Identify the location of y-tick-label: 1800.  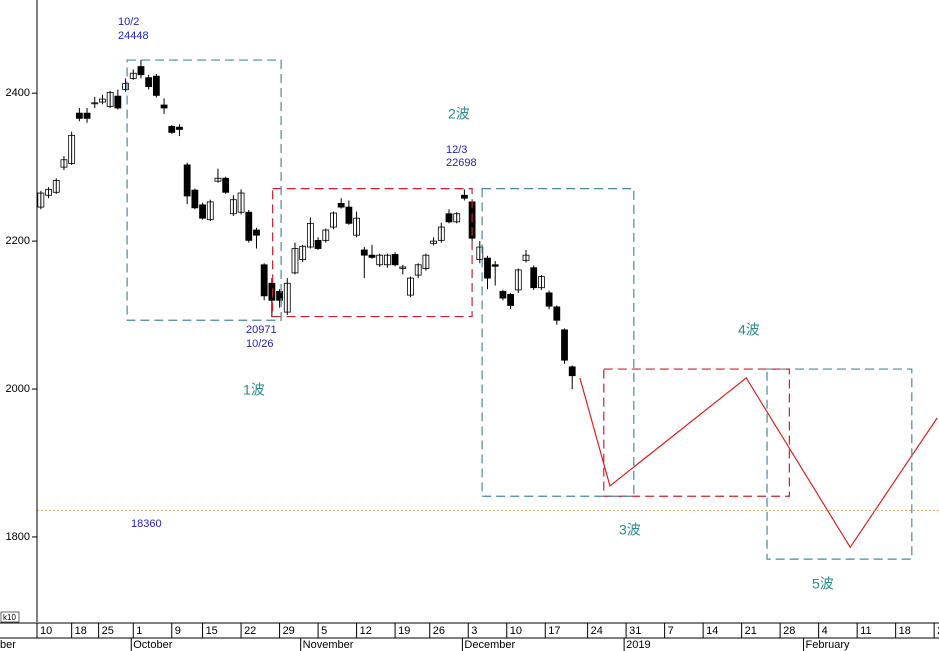
(18, 537).